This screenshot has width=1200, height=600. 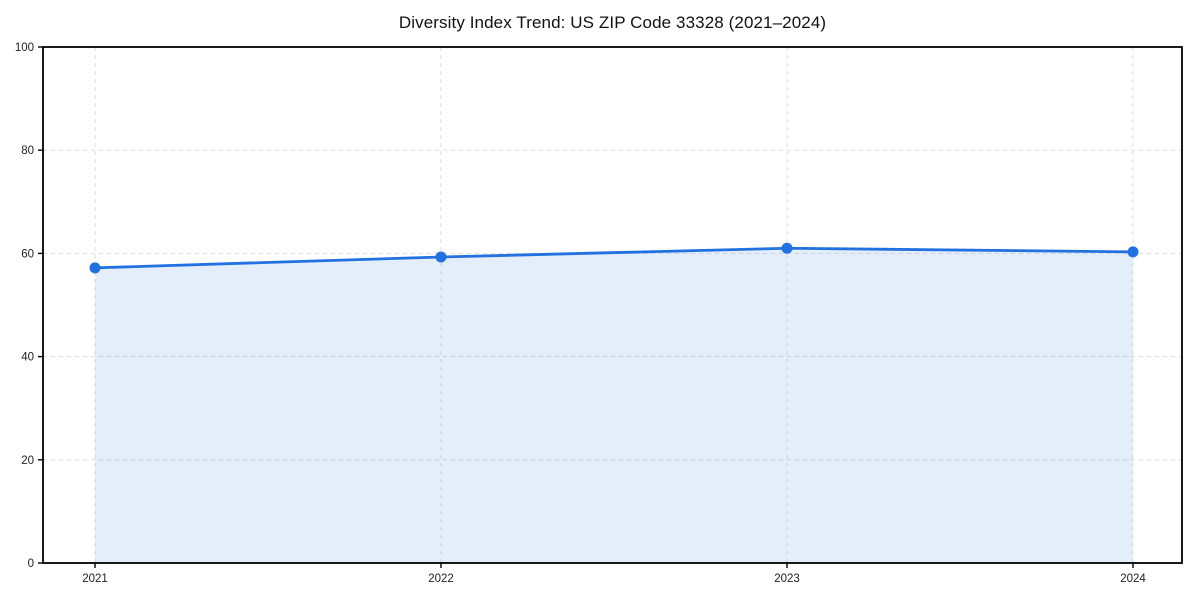 What do you see at coordinates (24, 48) in the screenshot?
I see `y-tick-label: 100` at bounding box center [24, 48].